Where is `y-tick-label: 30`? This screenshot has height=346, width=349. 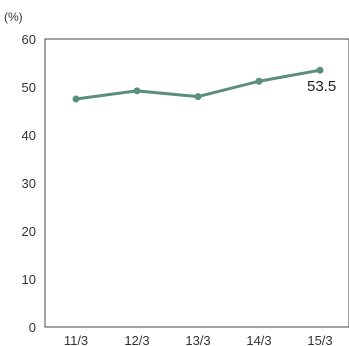
y-tick-label: 30 is located at coordinates (29, 183).